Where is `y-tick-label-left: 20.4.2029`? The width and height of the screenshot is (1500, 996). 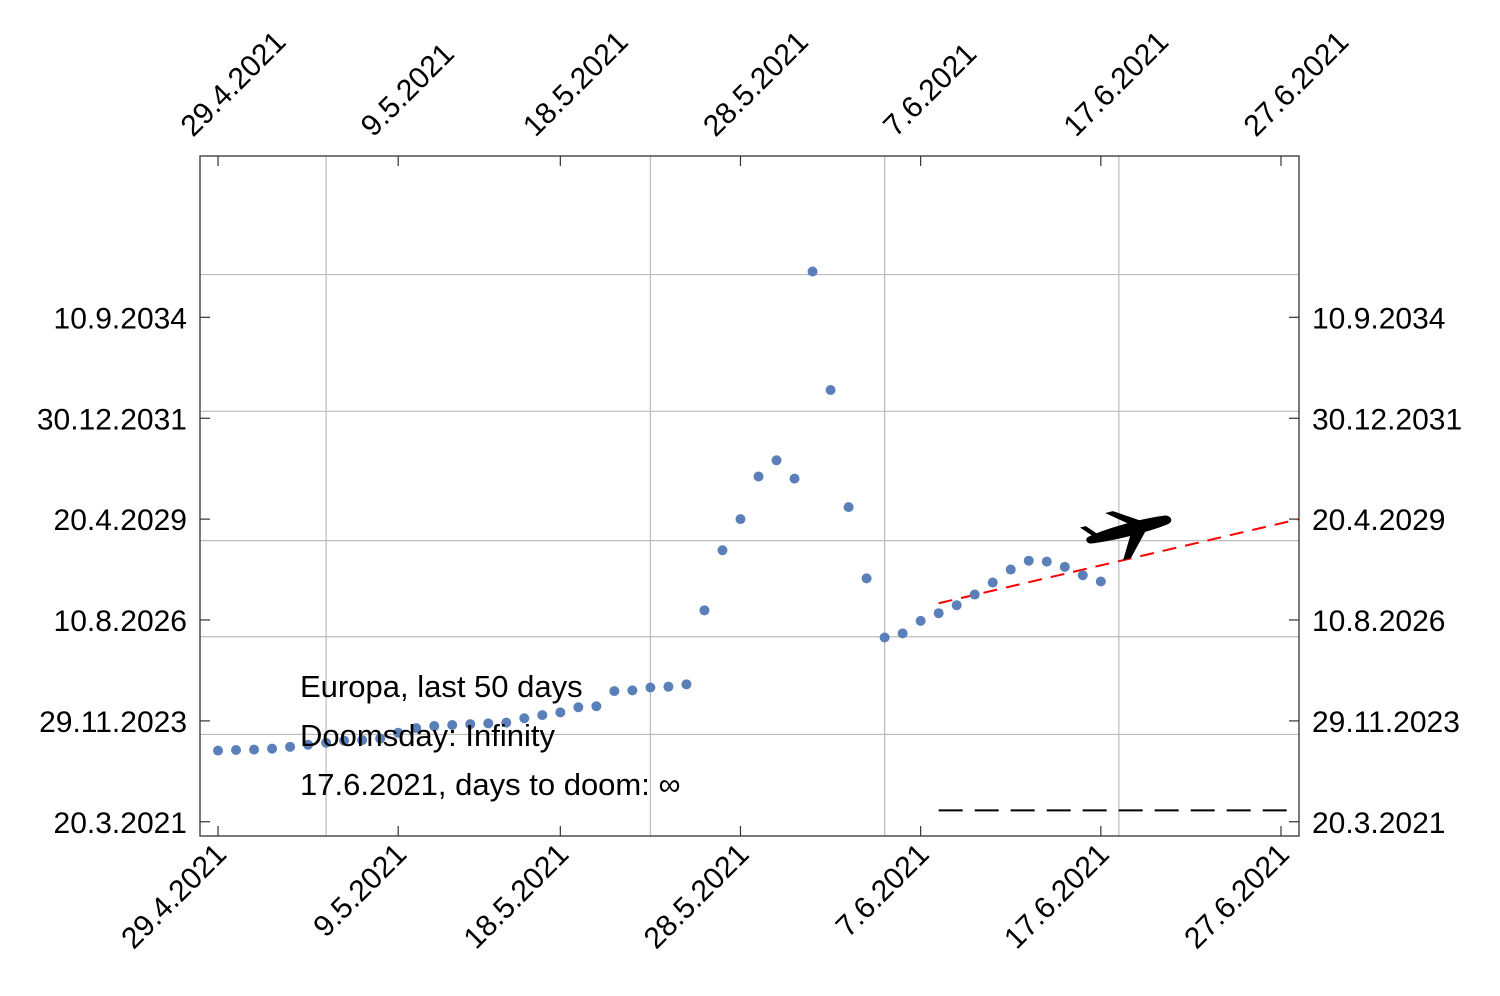
y-tick-label-left: 20.4.2029 is located at coordinates (120, 520).